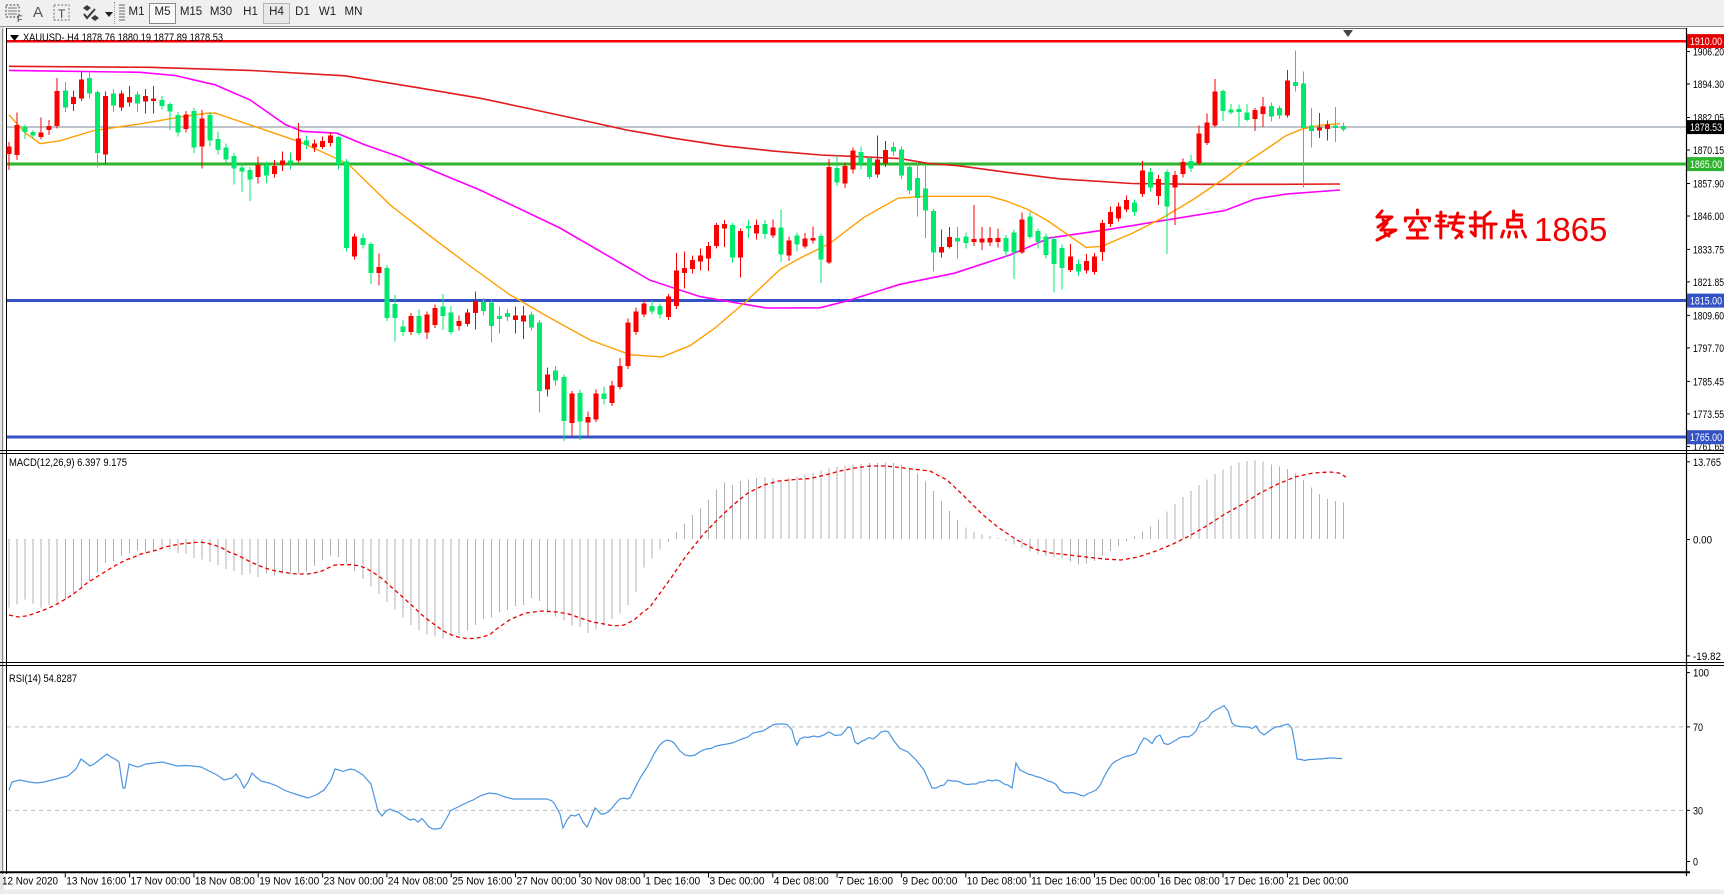 Image resolution: width=1724 pixels, height=894 pixels. What do you see at coordinates (672, 882) in the screenshot?
I see `svg-text: 1 Dec 16:00` at bounding box center [672, 882].